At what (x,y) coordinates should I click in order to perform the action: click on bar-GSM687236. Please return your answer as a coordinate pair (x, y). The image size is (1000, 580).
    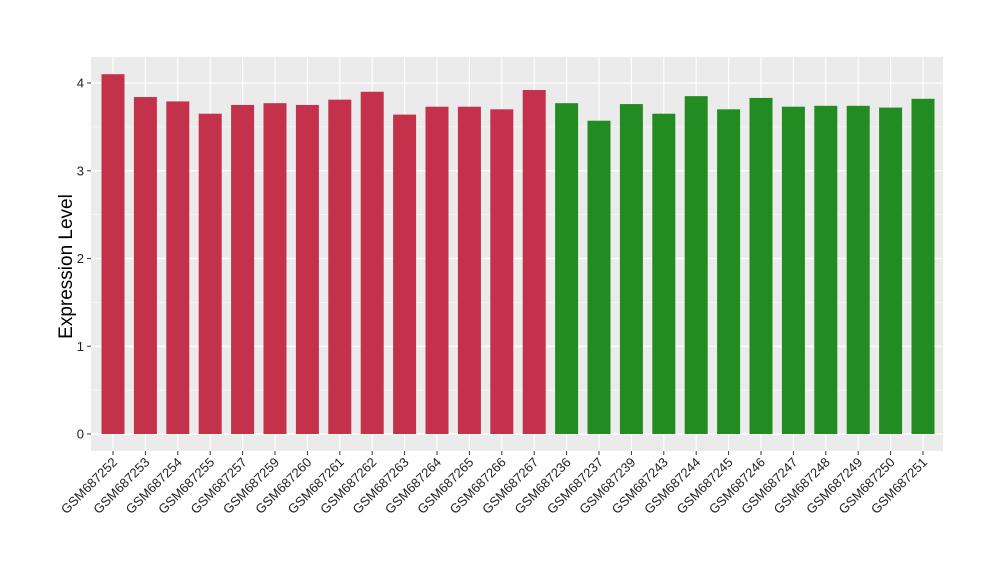
    Looking at the image, I should click on (567, 269).